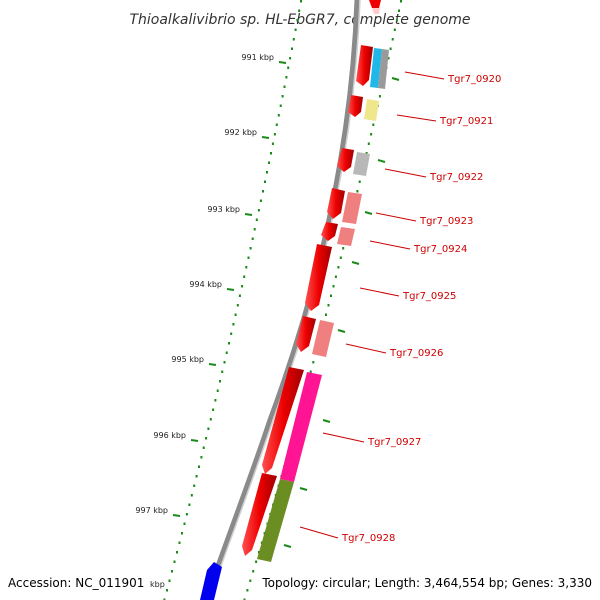 This screenshot has height=600, width=600. Describe the element at coordinates (169, 435) in the screenshot. I see `kbp-label: 996 kbp` at that location.